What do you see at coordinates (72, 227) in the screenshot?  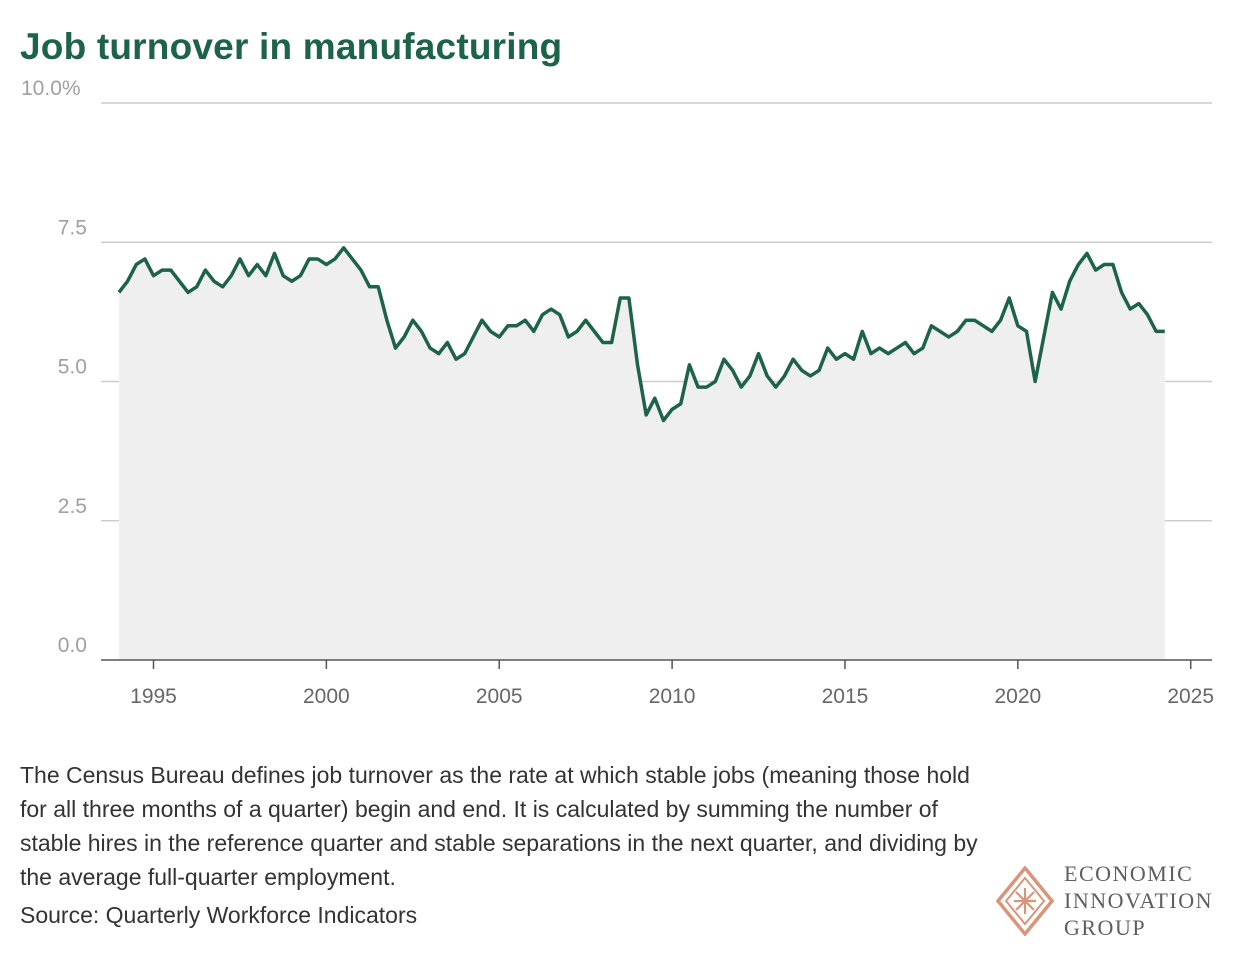 I see `y-tick-label-3: 7.5` at bounding box center [72, 227].